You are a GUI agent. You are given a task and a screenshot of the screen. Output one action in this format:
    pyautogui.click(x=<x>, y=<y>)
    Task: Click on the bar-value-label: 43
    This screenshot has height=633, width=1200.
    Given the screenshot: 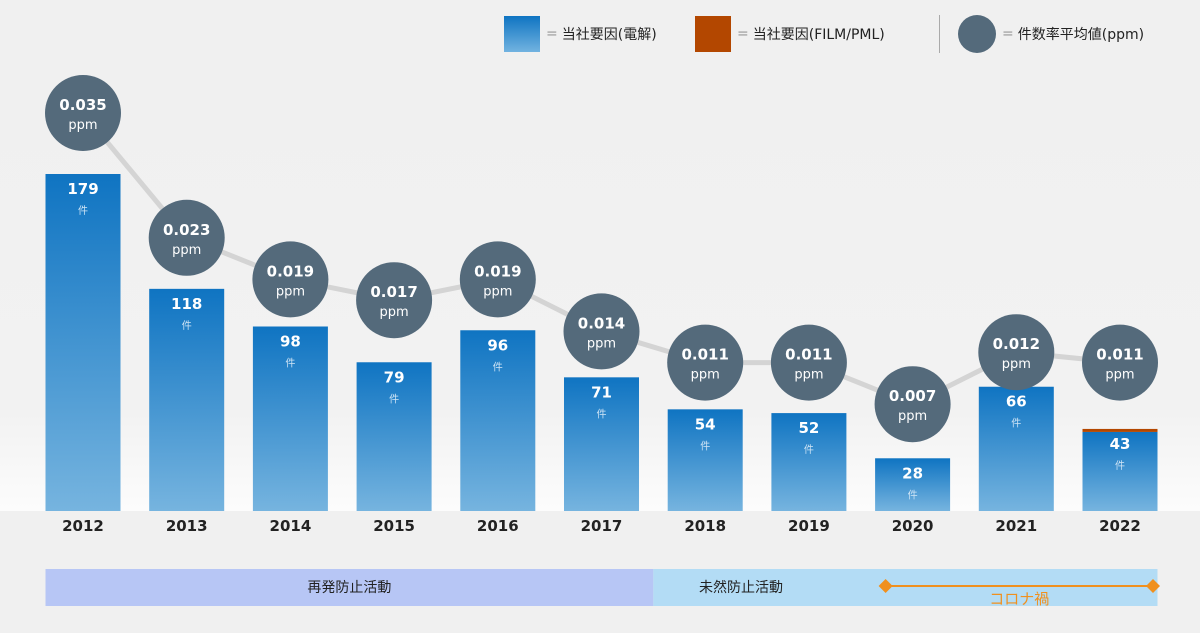 What is the action you would take?
    pyautogui.click(x=1120, y=444)
    